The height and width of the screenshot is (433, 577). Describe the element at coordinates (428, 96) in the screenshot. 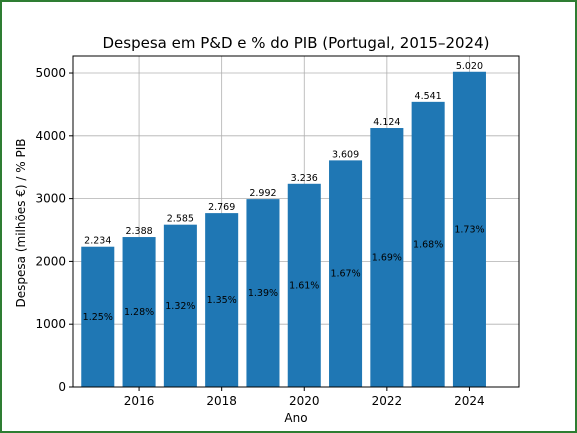

I see `bar-value-label: 4.541` at that location.